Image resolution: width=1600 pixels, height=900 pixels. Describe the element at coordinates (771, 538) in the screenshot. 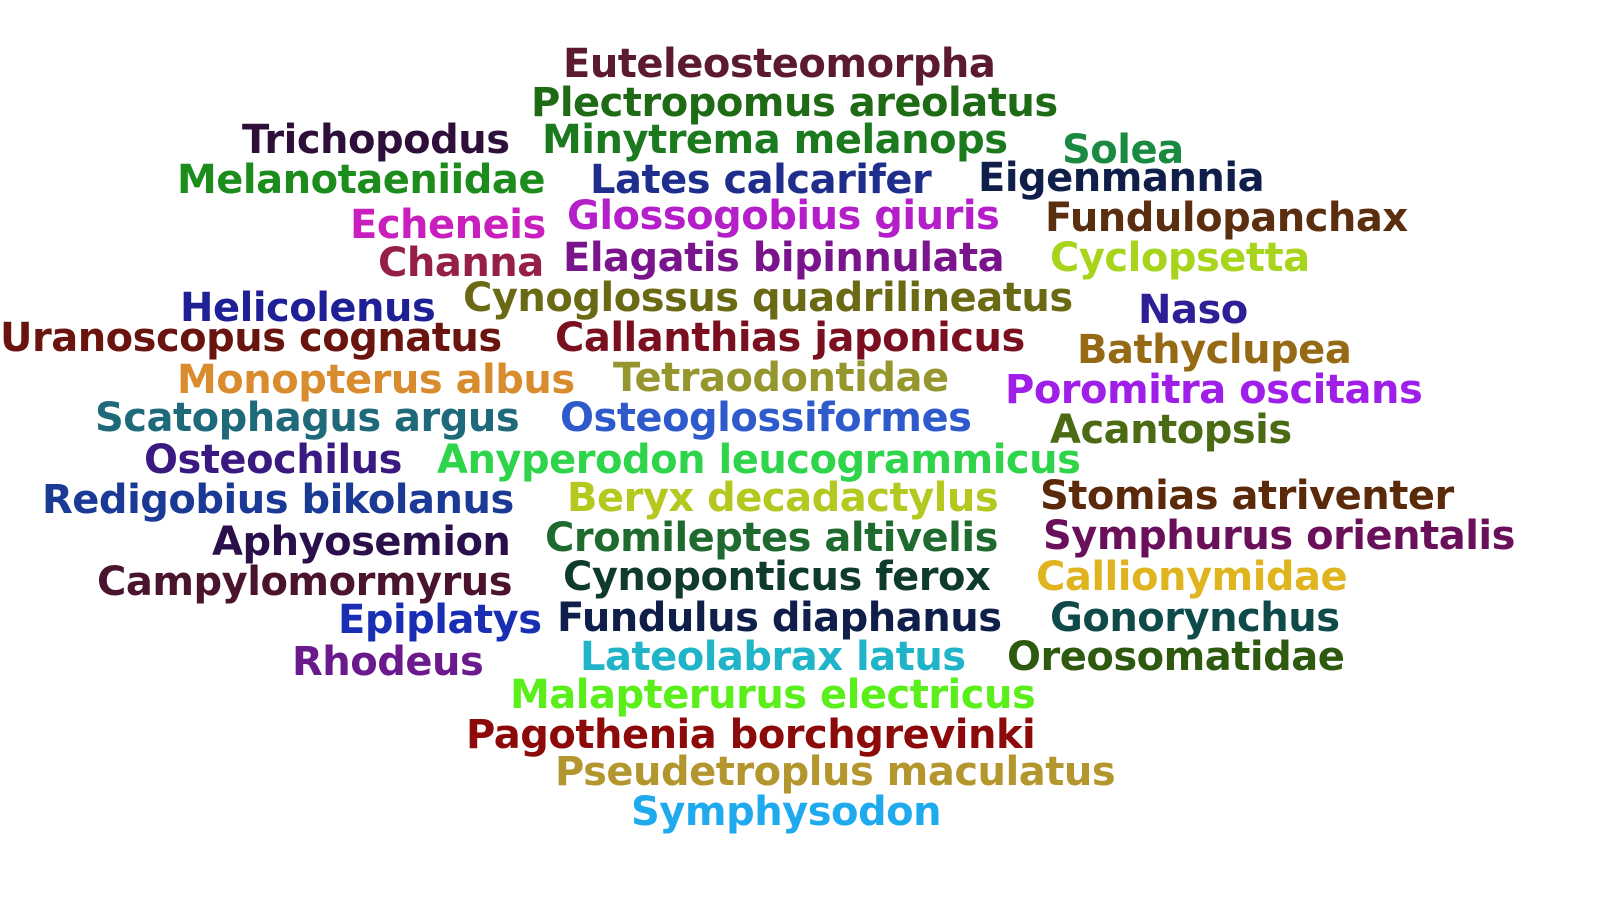

I see `word-cromileptes-altivelis: Cromileptes altivelis` at that location.